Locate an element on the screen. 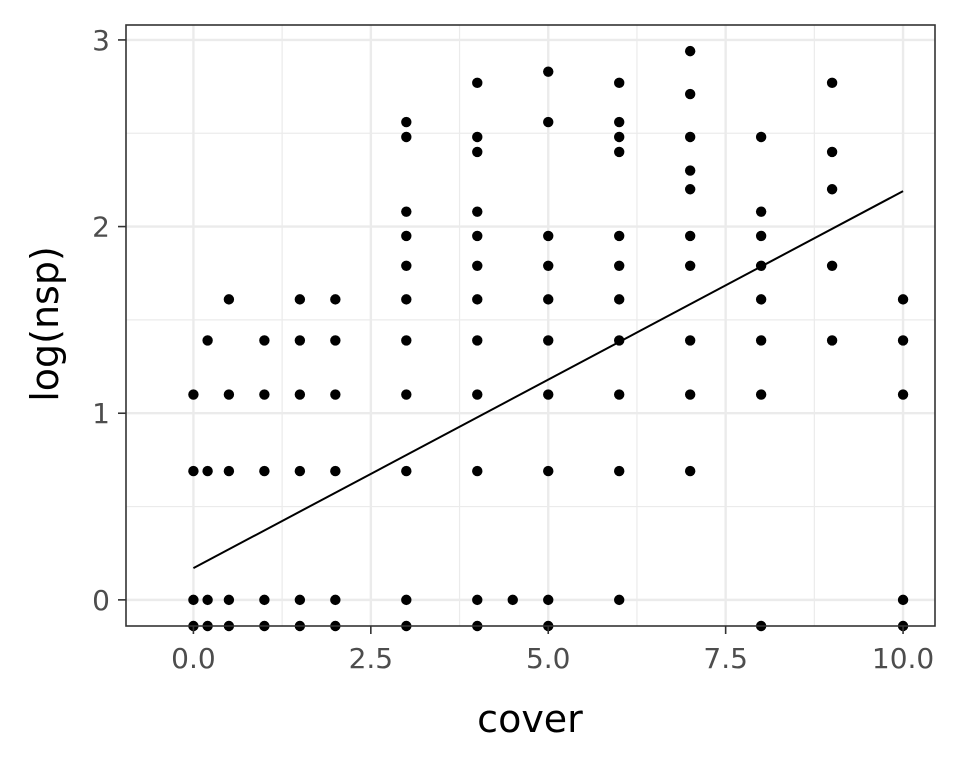 The image size is (960, 768). x-axis-title: cover is located at coordinates (530, 719).